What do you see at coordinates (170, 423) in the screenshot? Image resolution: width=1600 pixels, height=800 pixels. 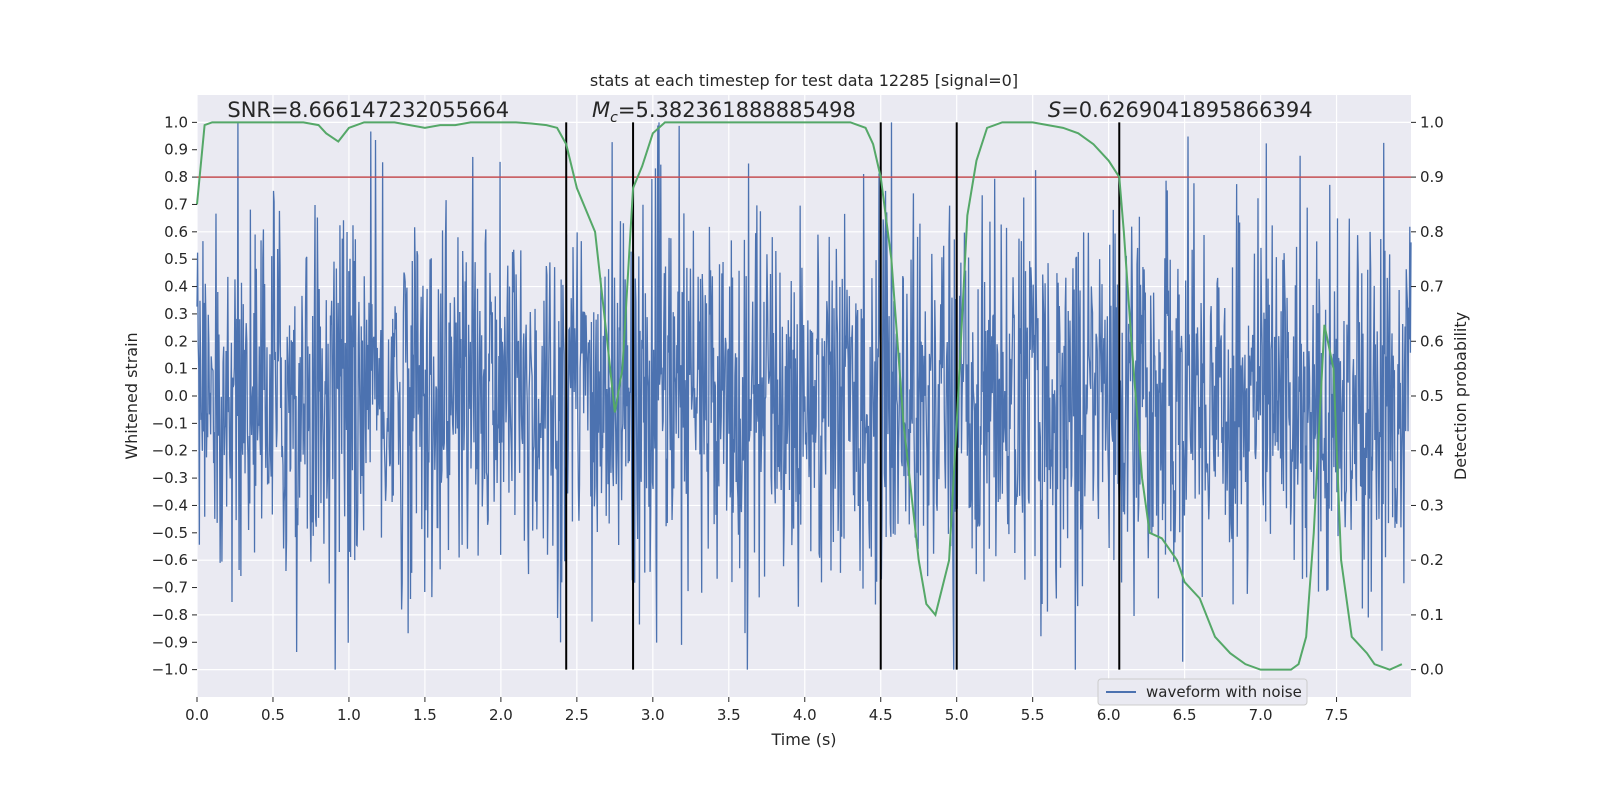 I see `left-tick-label: −0.1` at bounding box center [170, 423].